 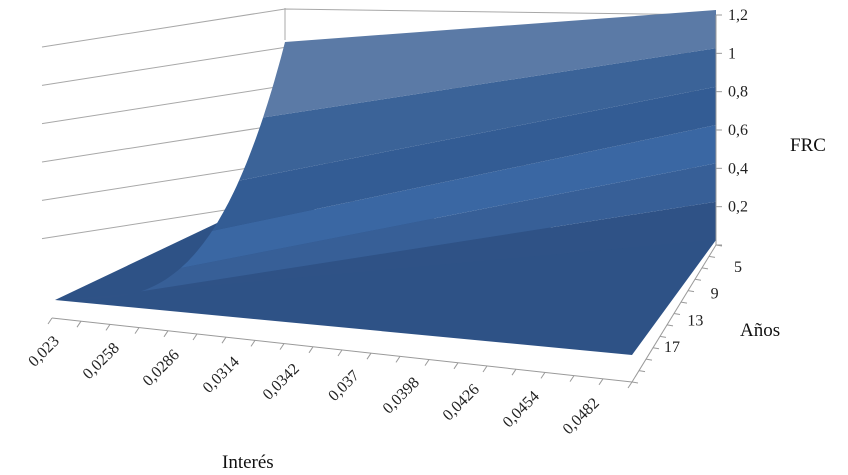 I want to click on x-tick-label: 0,0426, so click(x=461, y=402).